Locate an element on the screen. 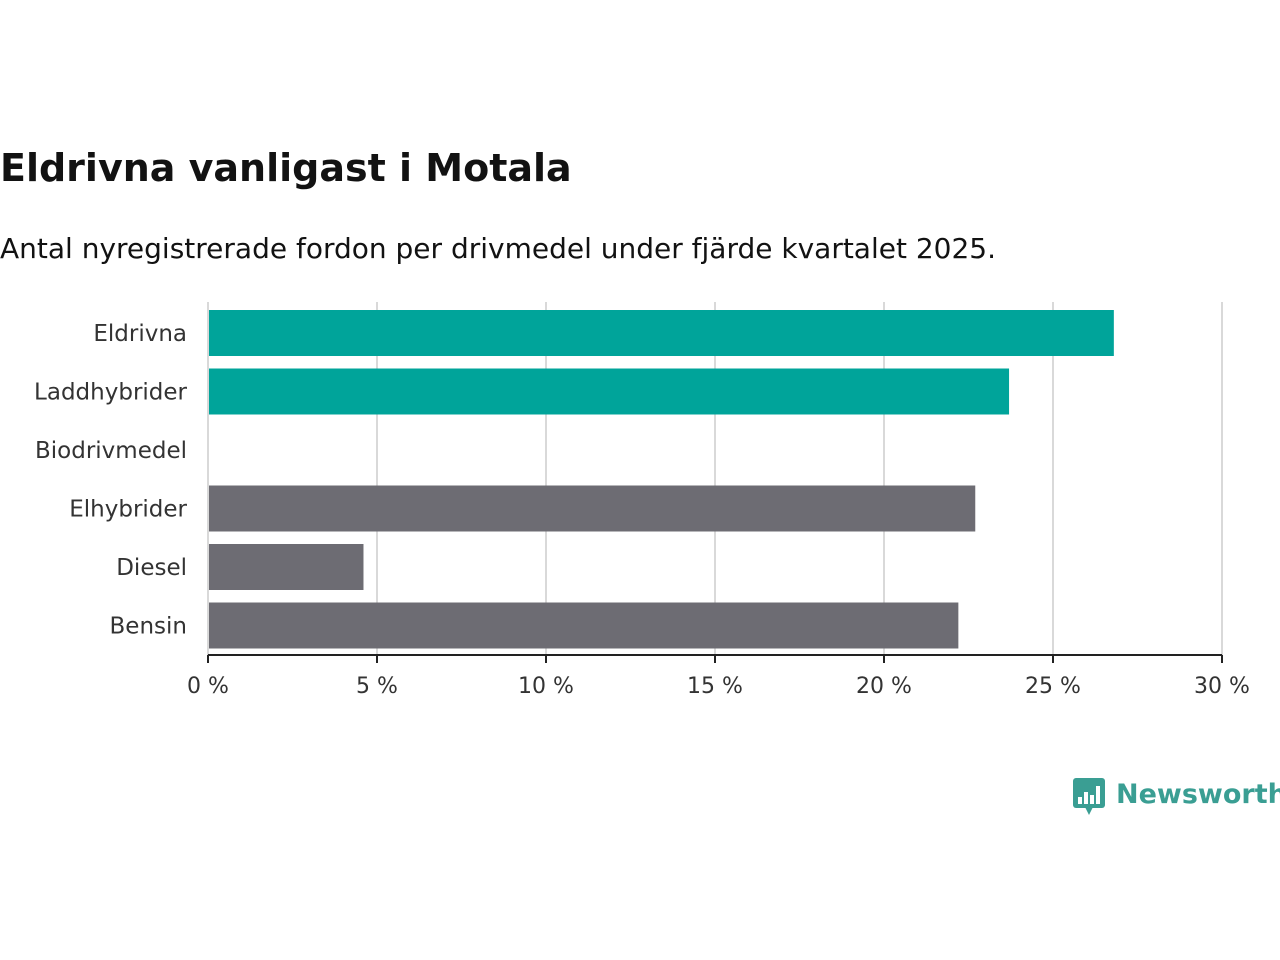 This screenshot has width=1280, height=960. category-label-eldrivna: Eldrivna is located at coordinates (140, 334).